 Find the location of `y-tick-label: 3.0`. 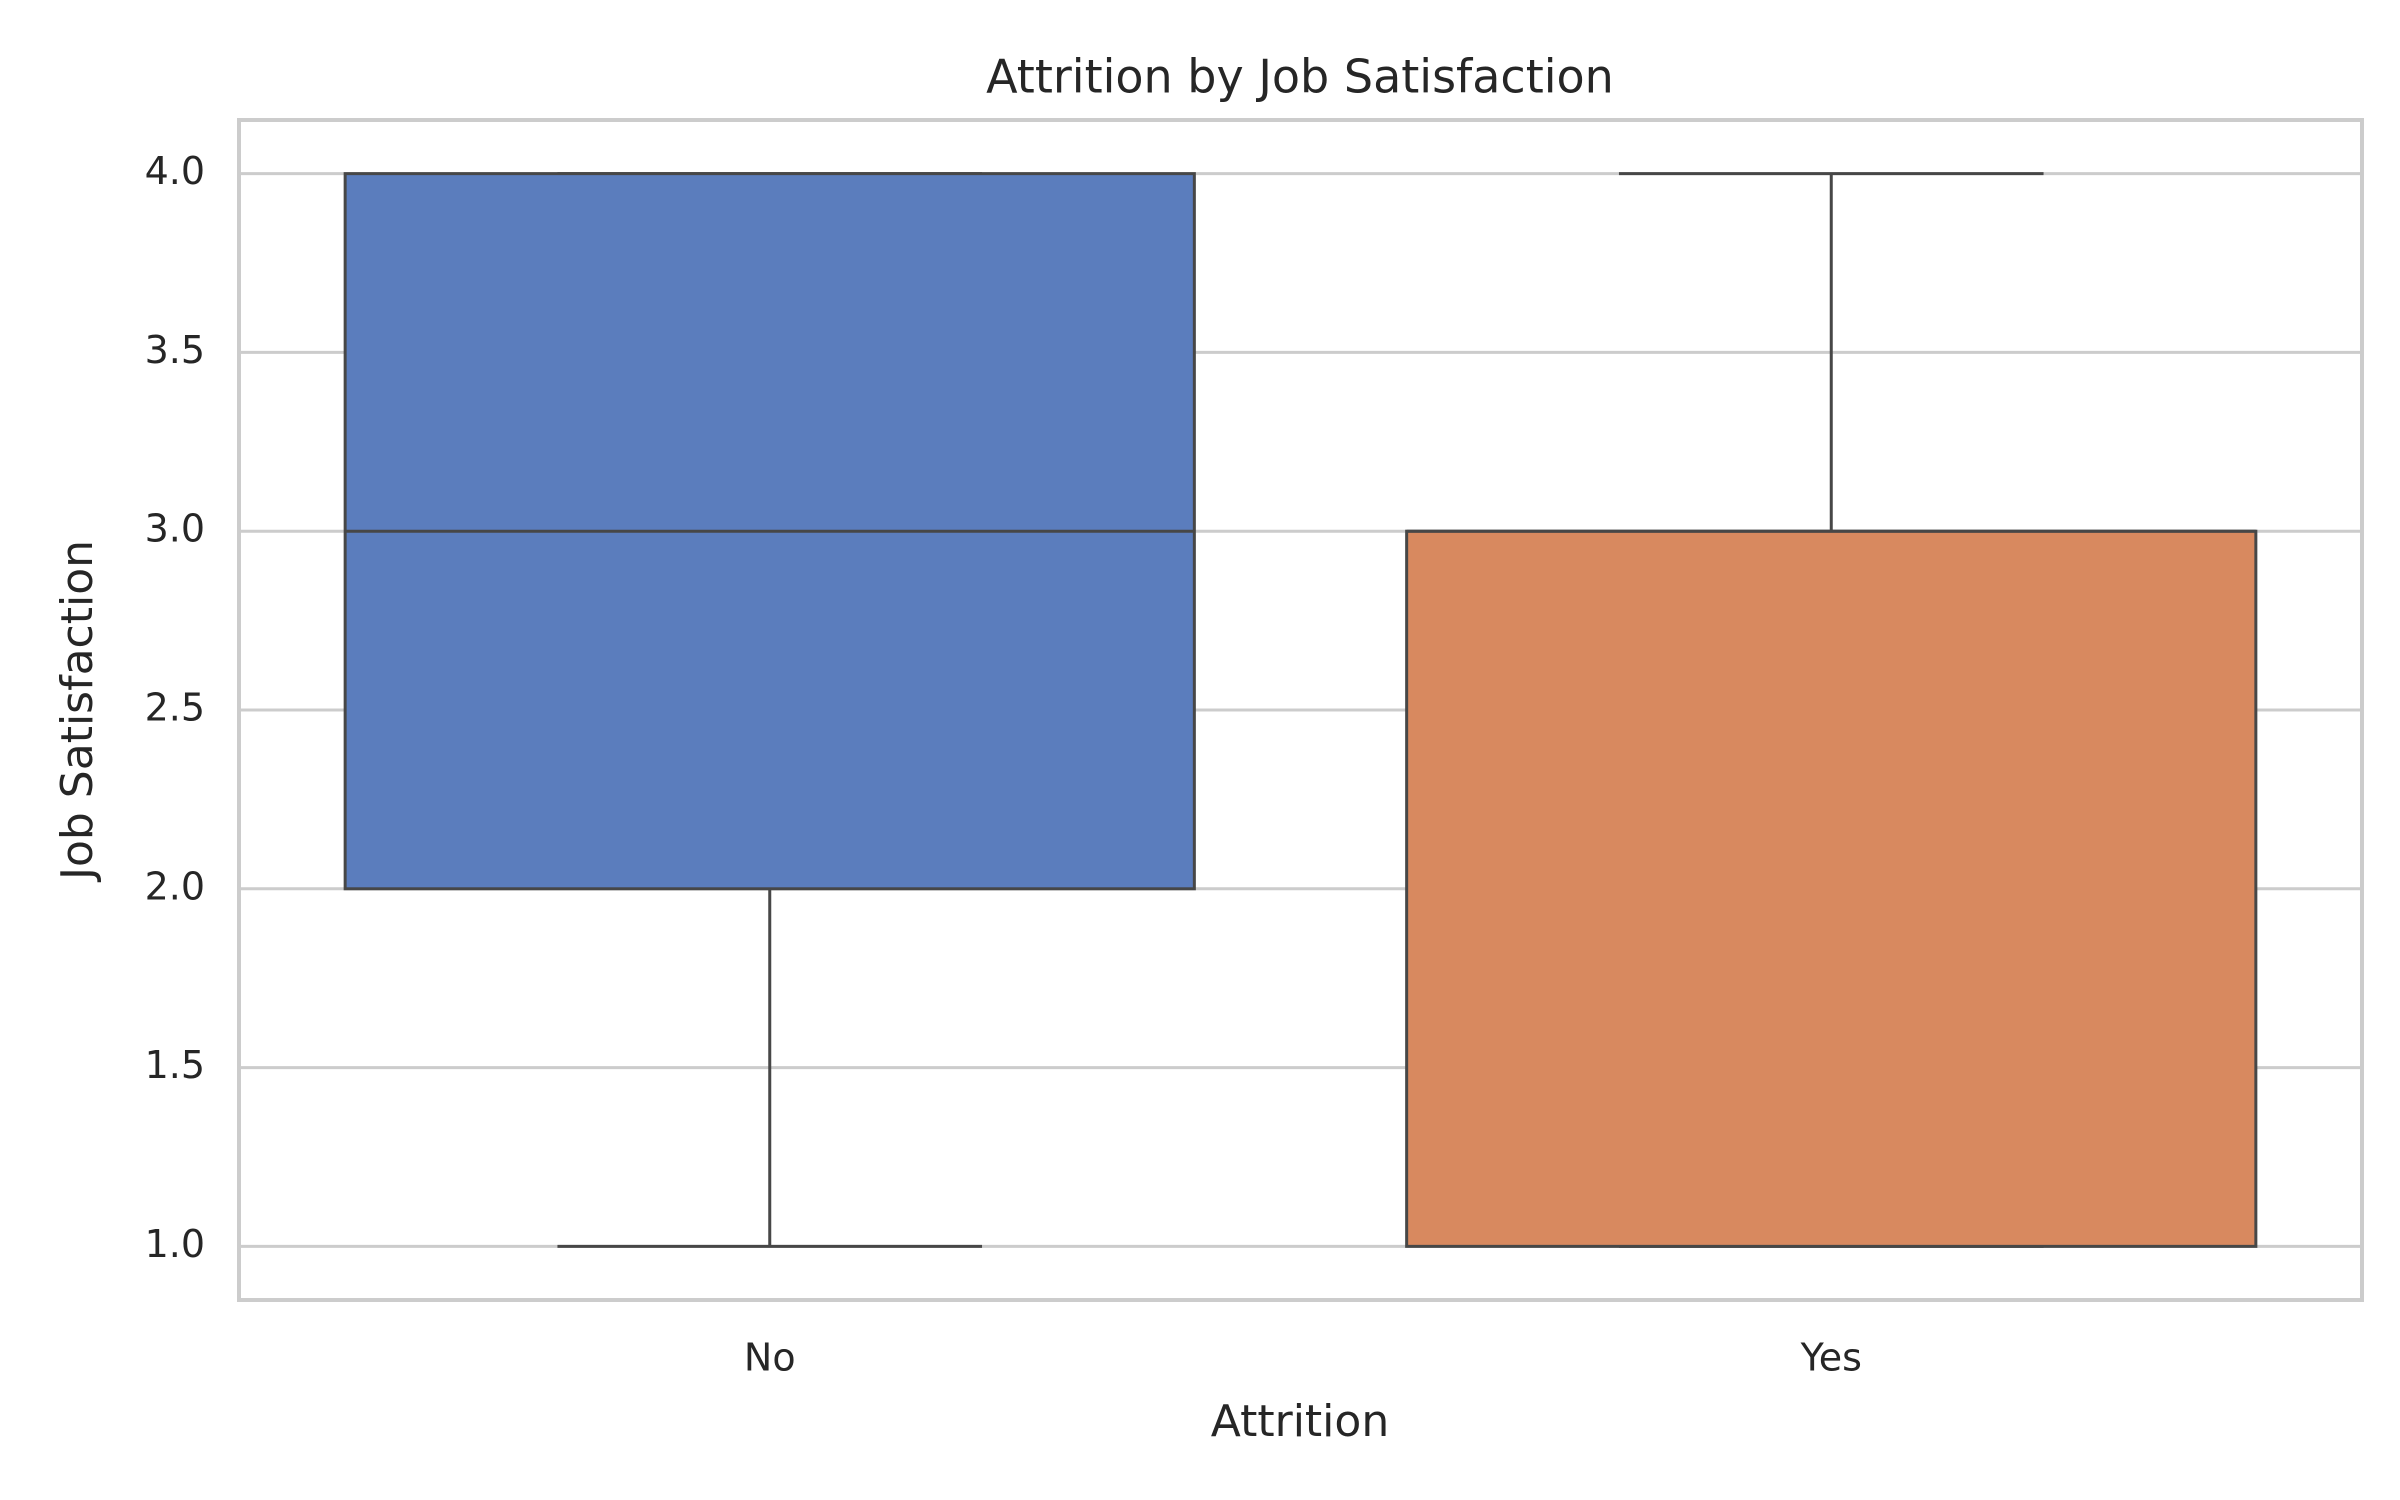

y-tick-label: 3.0 is located at coordinates (175, 529).